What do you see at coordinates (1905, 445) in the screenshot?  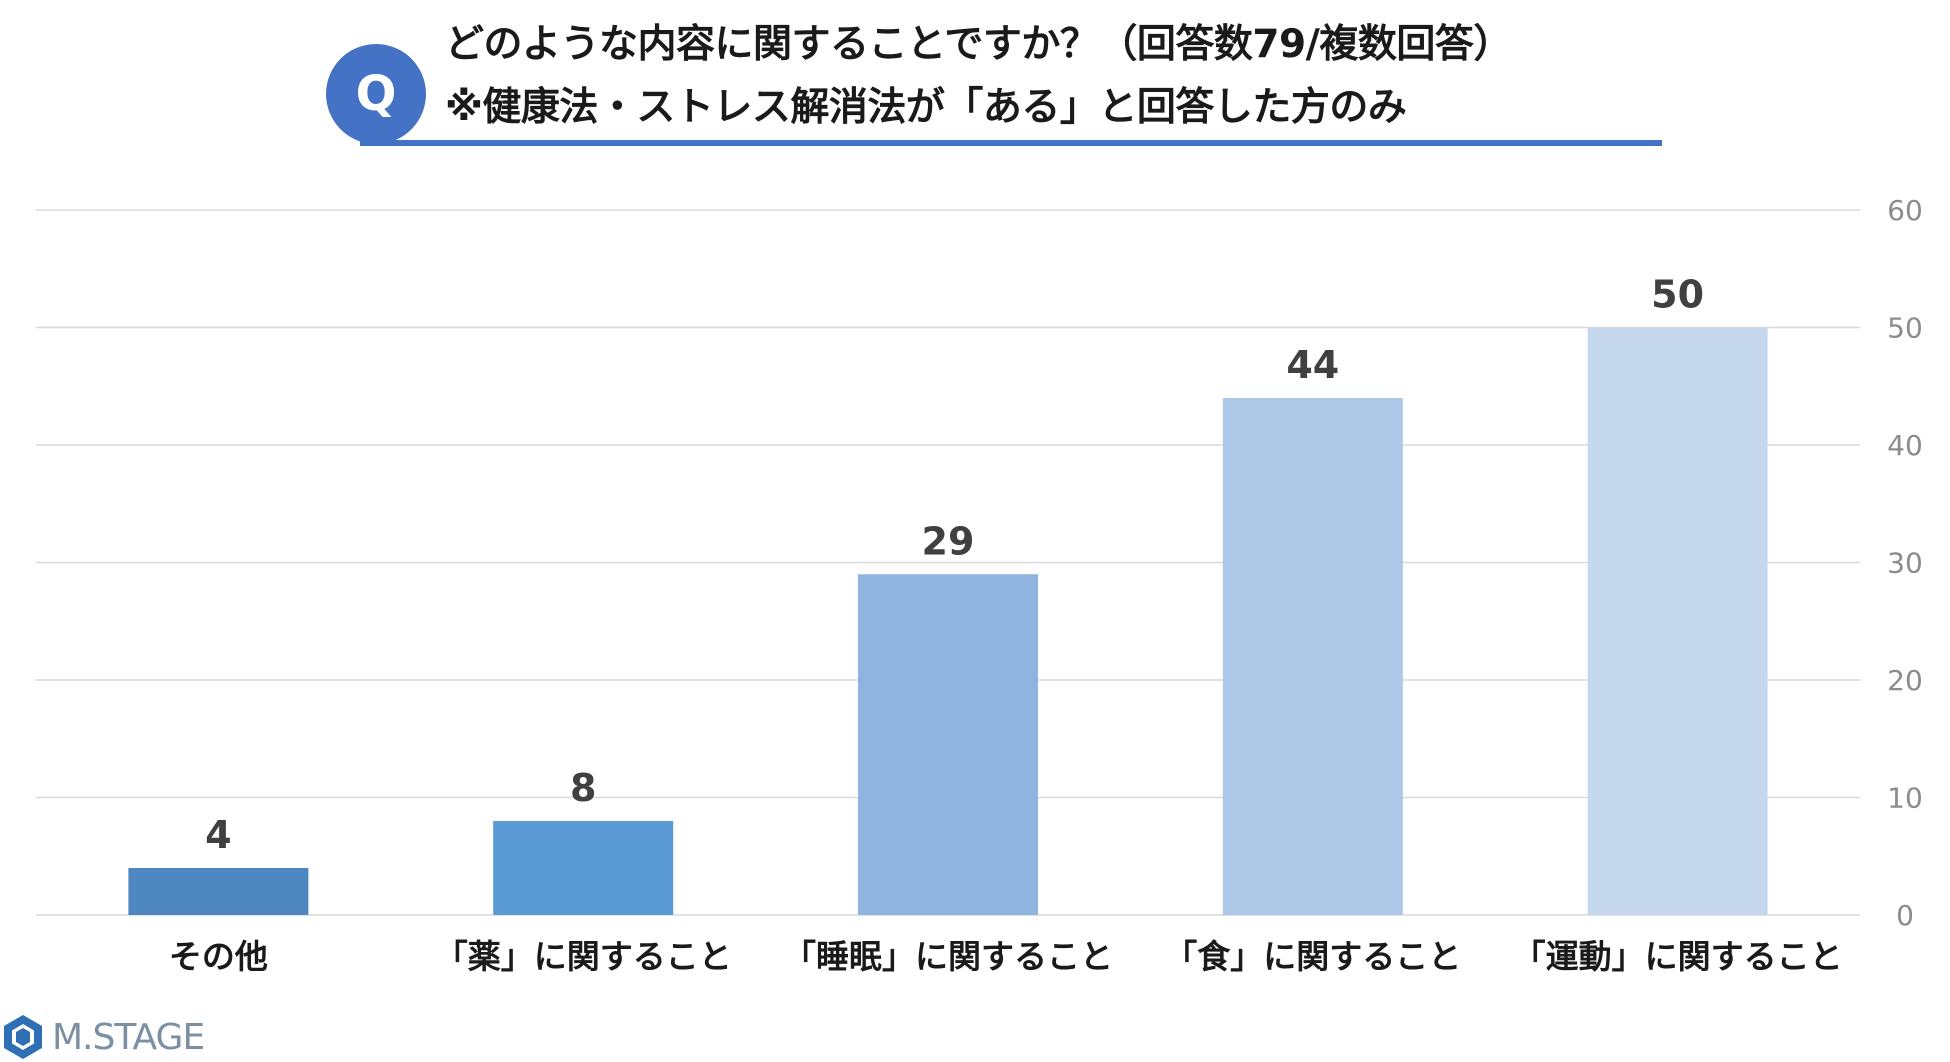 I see `y-tick-label: 40` at bounding box center [1905, 445].